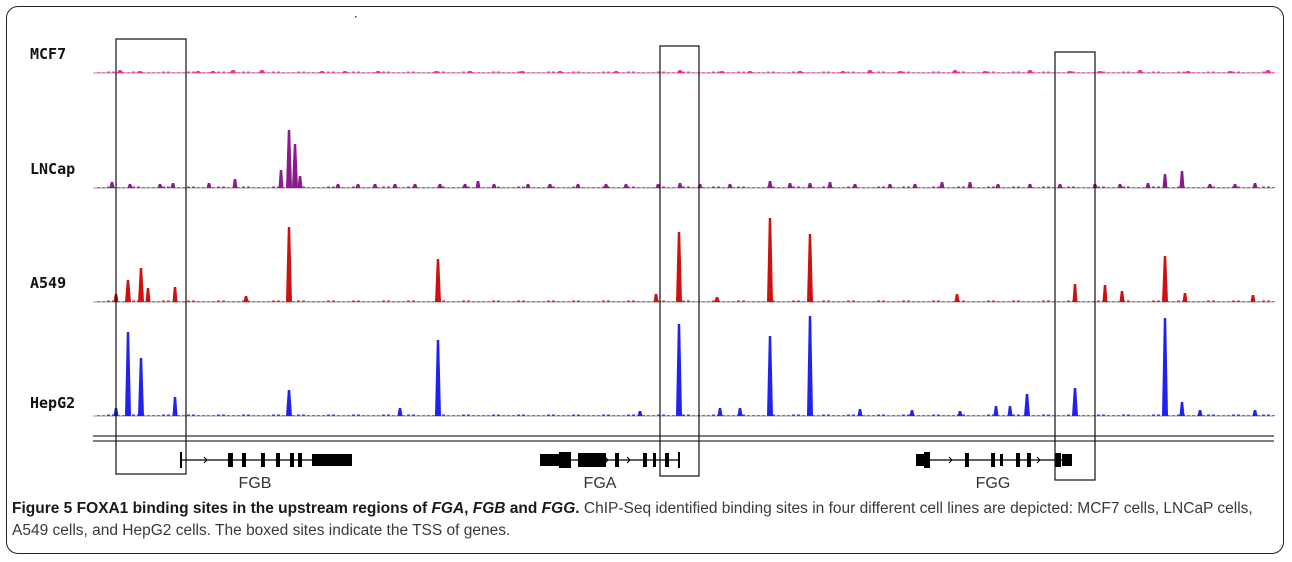  What do you see at coordinates (205, 460) in the screenshot?
I see `gene-strand-arrow-fgb` at bounding box center [205, 460].